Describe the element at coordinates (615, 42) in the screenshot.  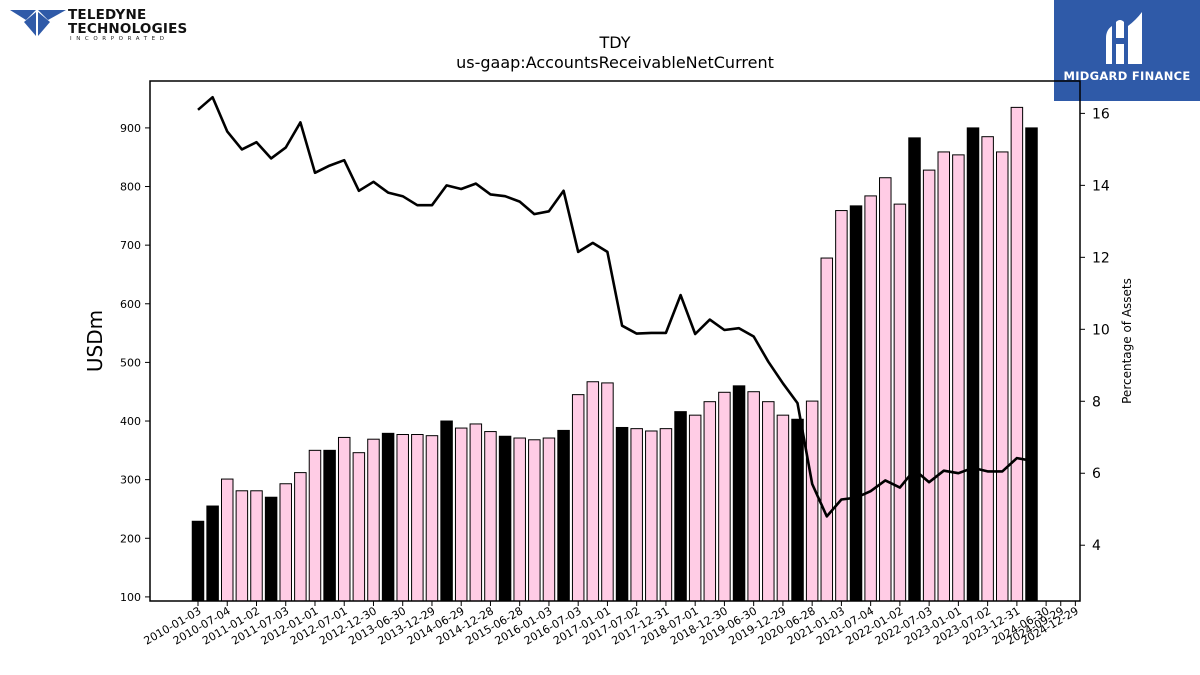
I see `chart-title: TDY` at that location.